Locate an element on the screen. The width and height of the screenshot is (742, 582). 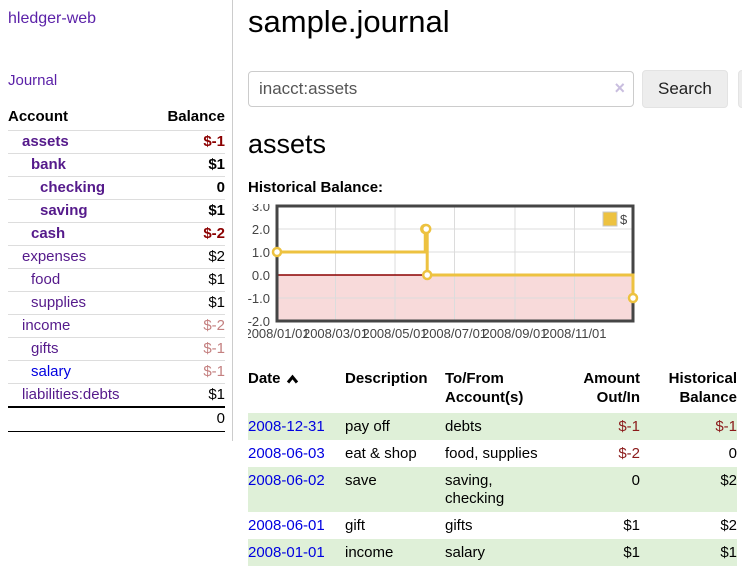
transaction-accounts: salary is located at coordinates (502, 552).